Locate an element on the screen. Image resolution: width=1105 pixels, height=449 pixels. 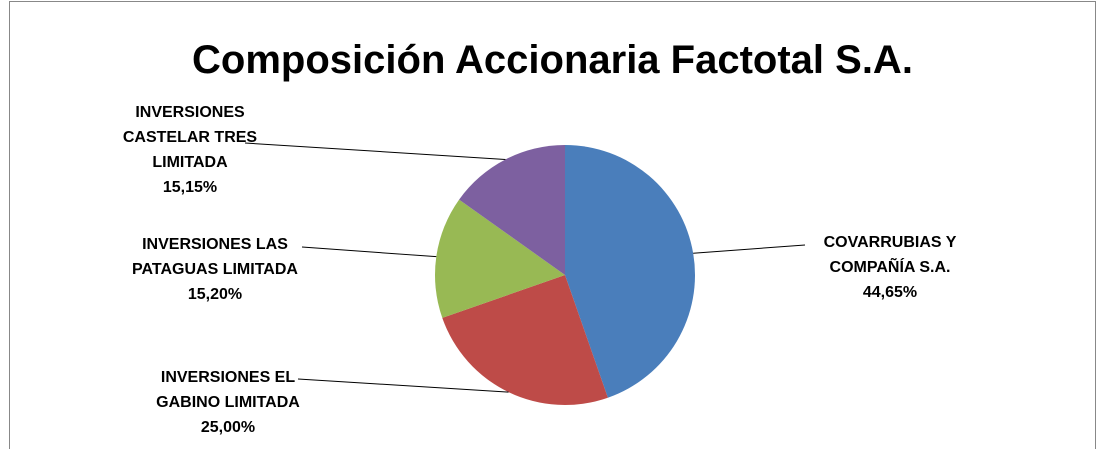
category-label: COVARRUBIAS Y COMPAÑÍA S.A. is located at coordinates (890, 255).